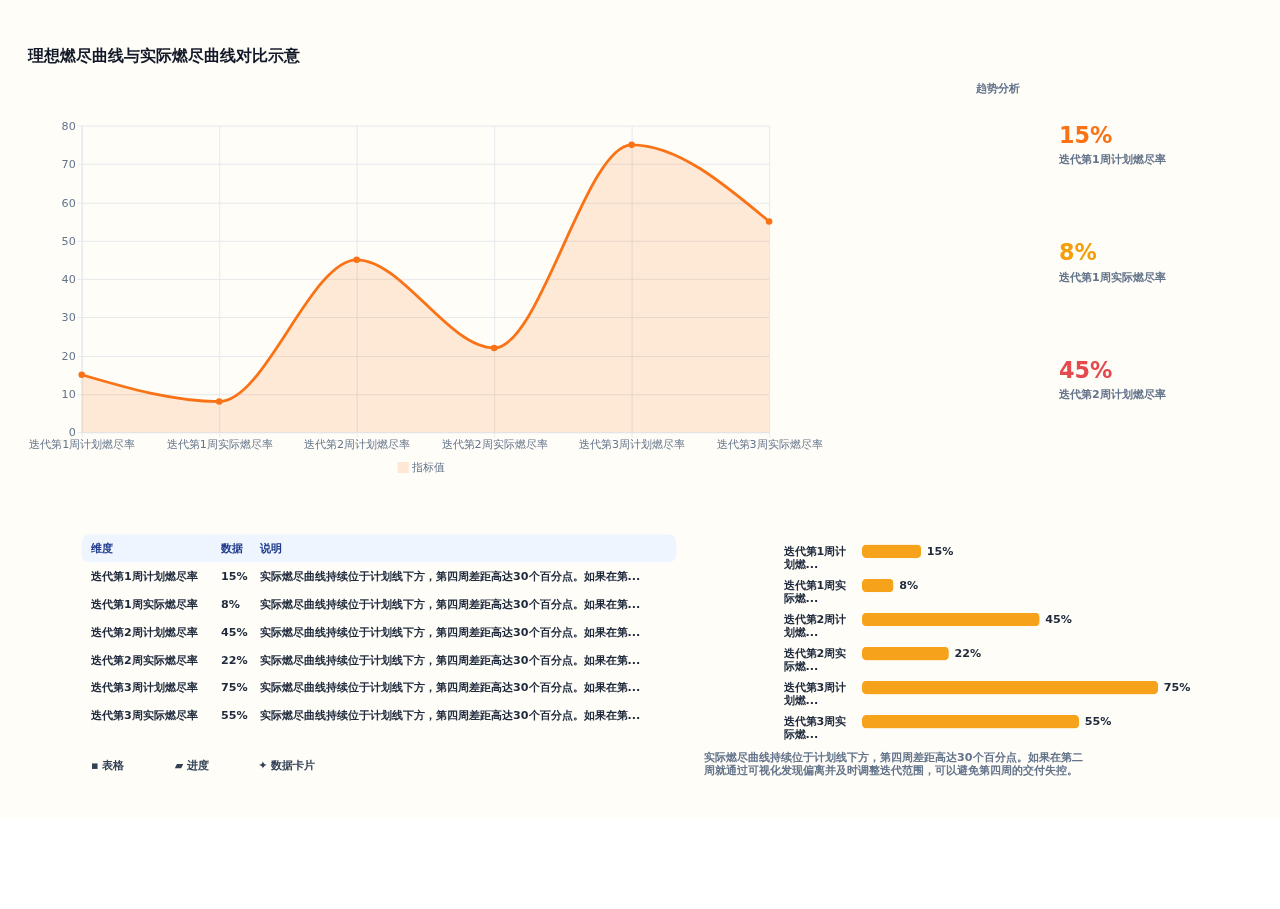 The image size is (1280, 909). I want to click on text: ▰ 进度, so click(192, 766).